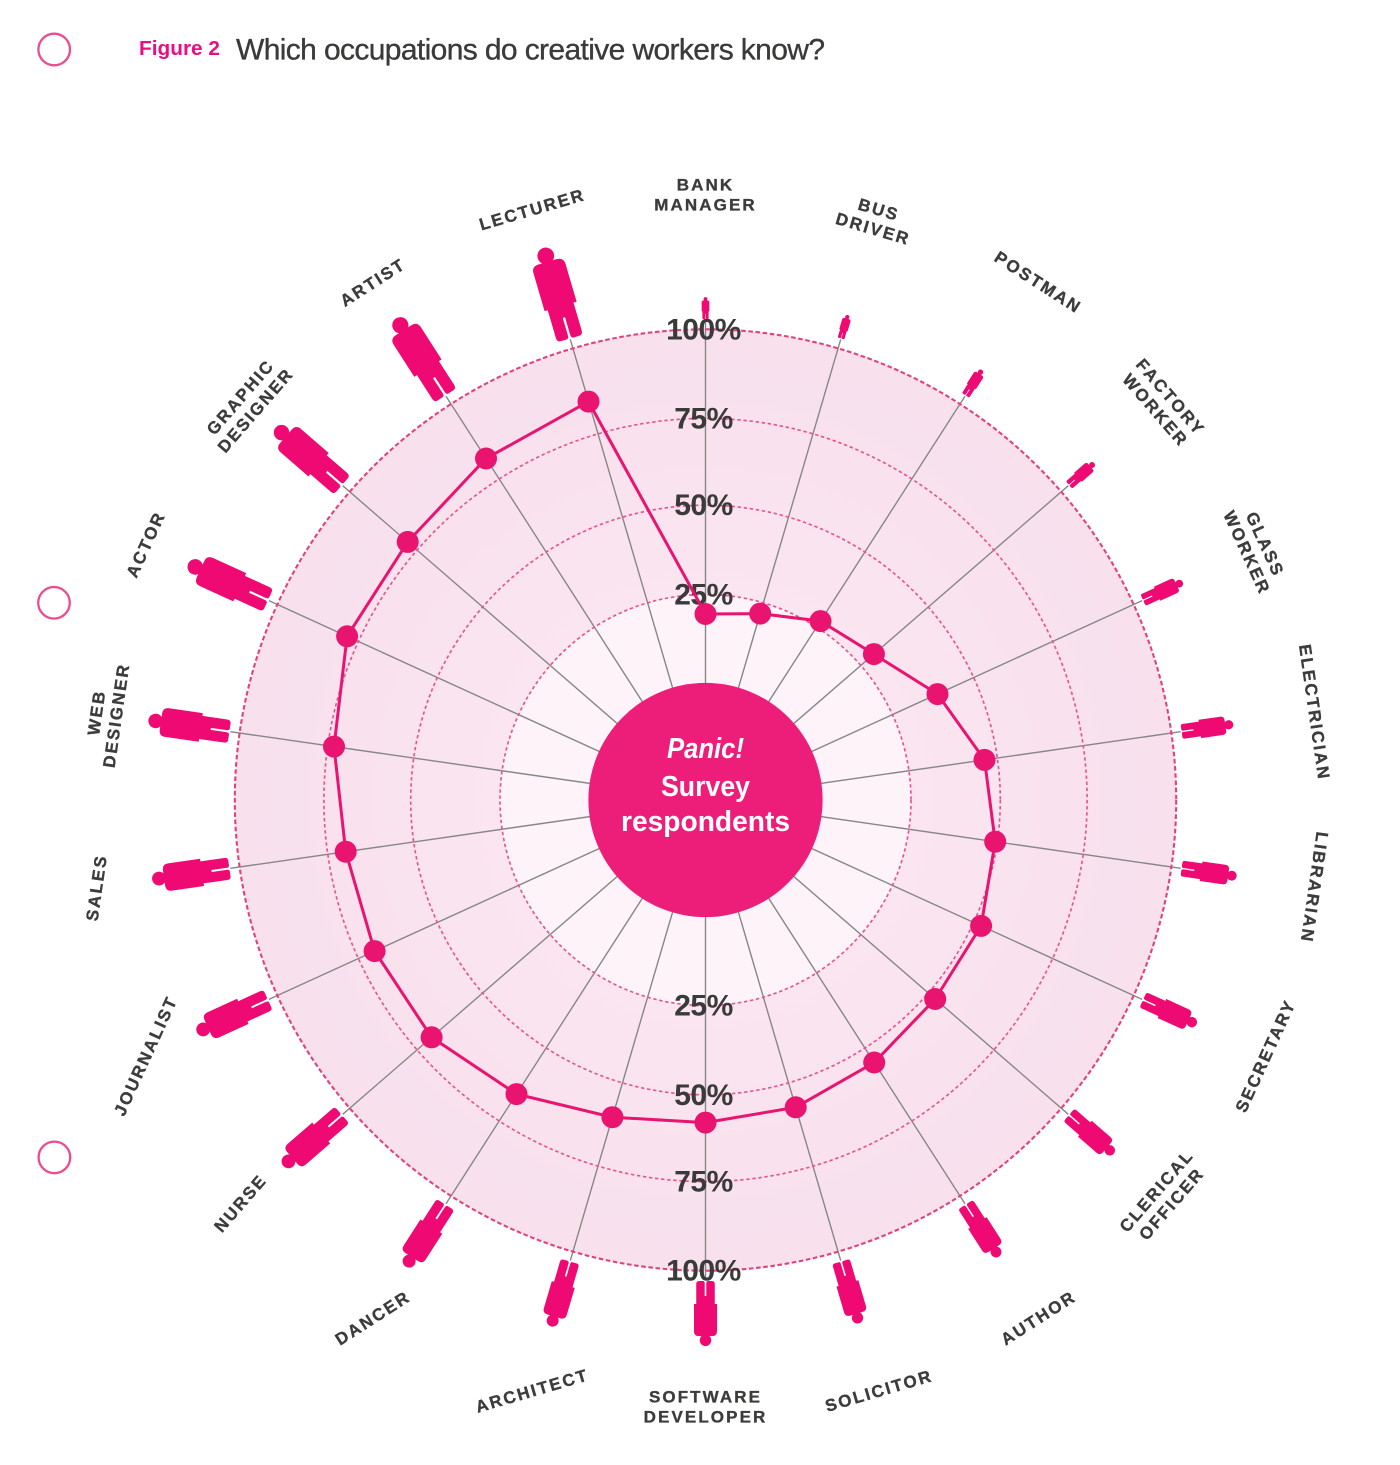 This screenshot has height=1465, width=1400. What do you see at coordinates (179, 49) in the screenshot?
I see `svg-text: Figure 2` at bounding box center [179, 49].